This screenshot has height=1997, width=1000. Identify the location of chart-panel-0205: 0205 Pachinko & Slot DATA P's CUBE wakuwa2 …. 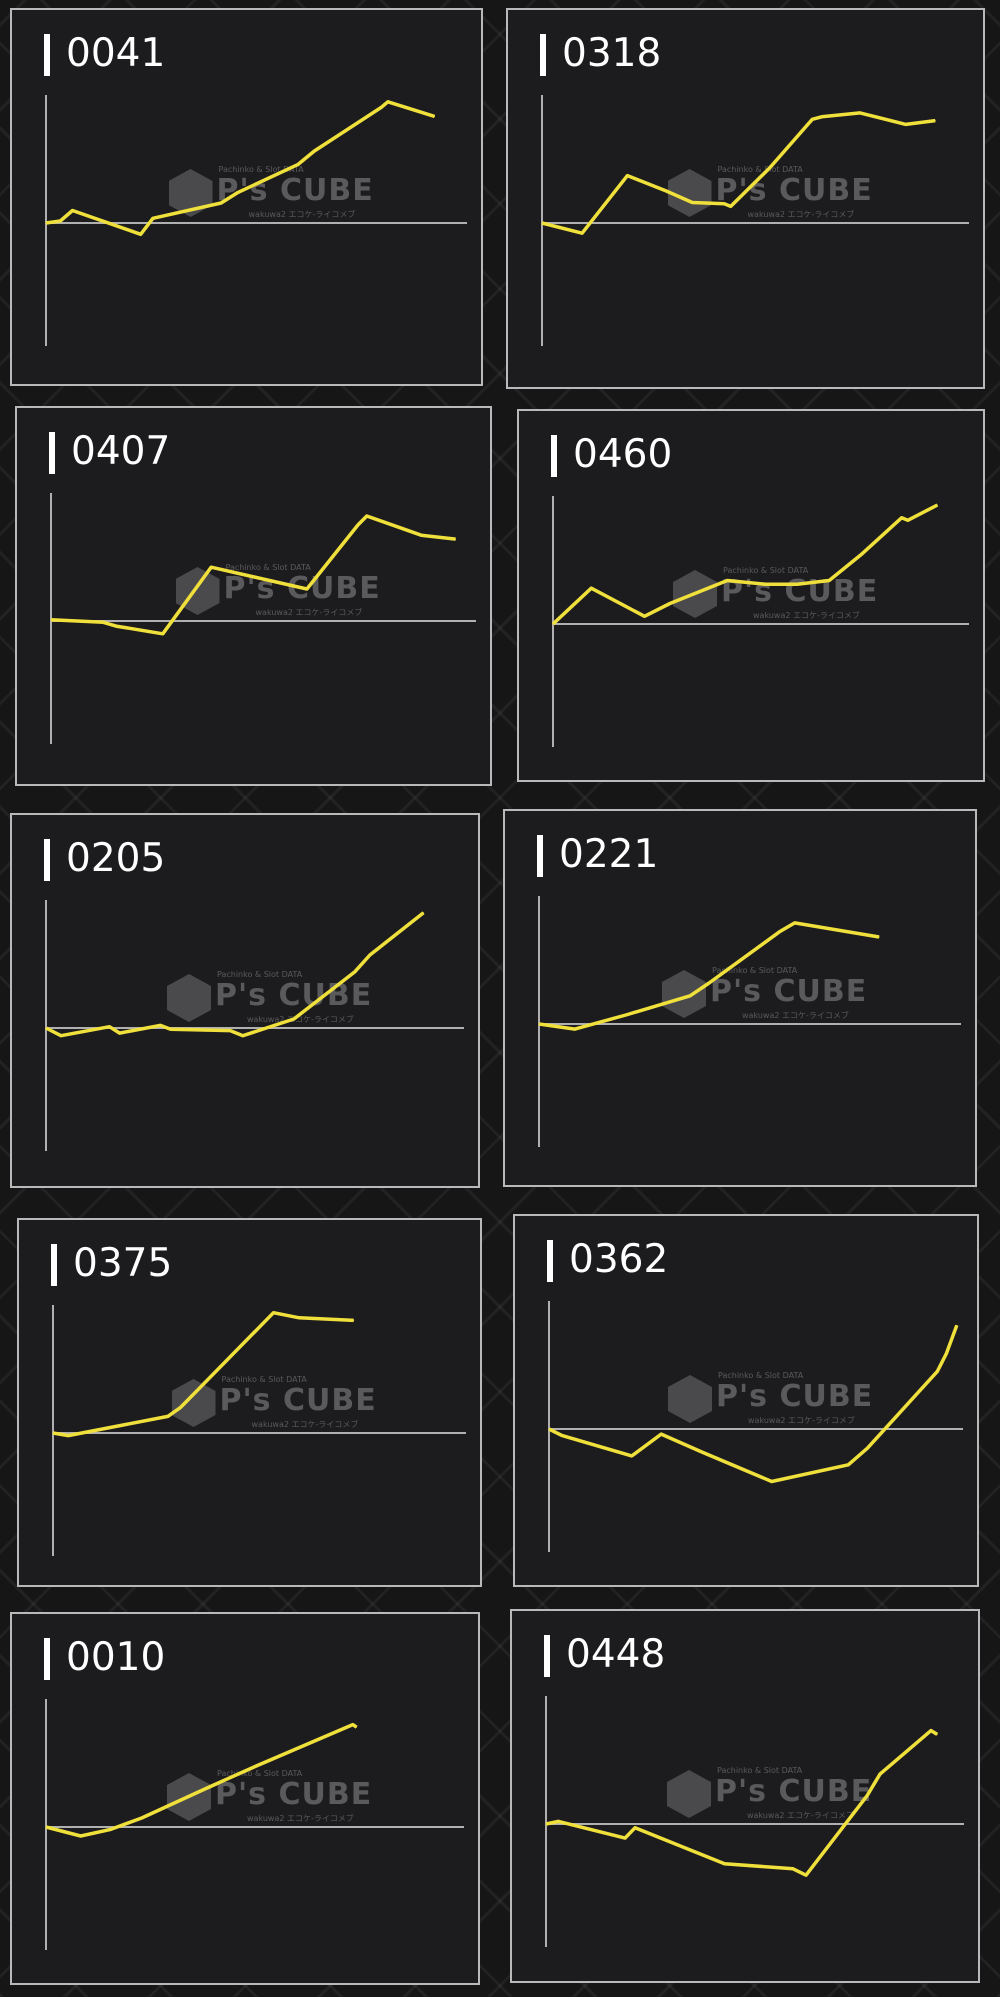
(245, 1000).